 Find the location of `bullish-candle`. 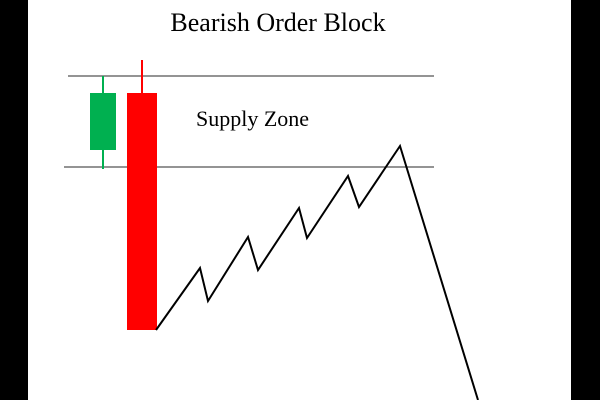

bullish-candle is located at coordinates (103, 122).